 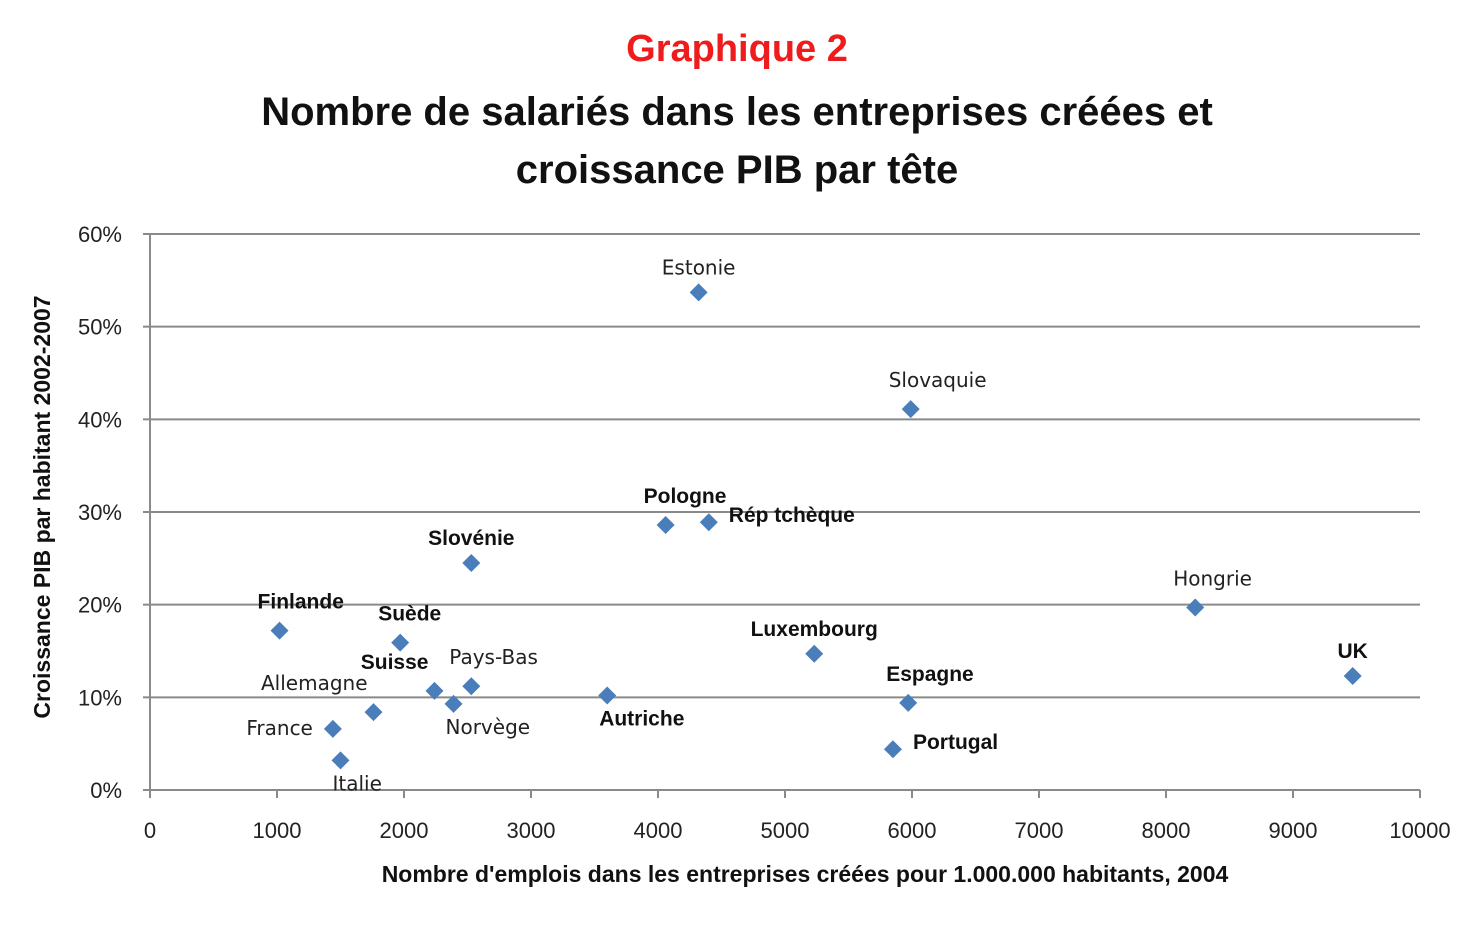 What do you see at coordinates (373, 712) in the screenshot?
I see `data-point-allemagne` at bounding box center [373, 712].